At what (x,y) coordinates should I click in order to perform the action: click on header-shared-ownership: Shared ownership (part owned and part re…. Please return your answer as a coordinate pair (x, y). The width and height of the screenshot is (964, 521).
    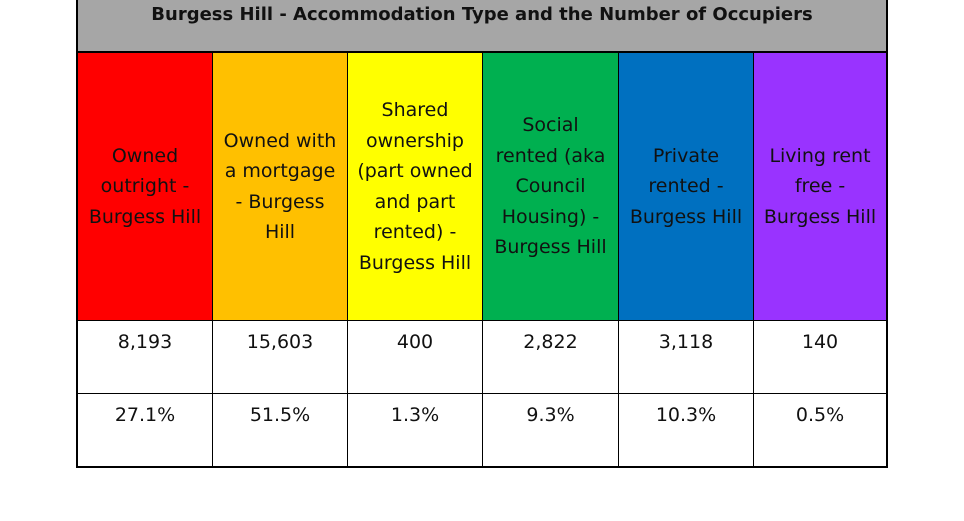
    Looking at the image, I should click on (415, 186).